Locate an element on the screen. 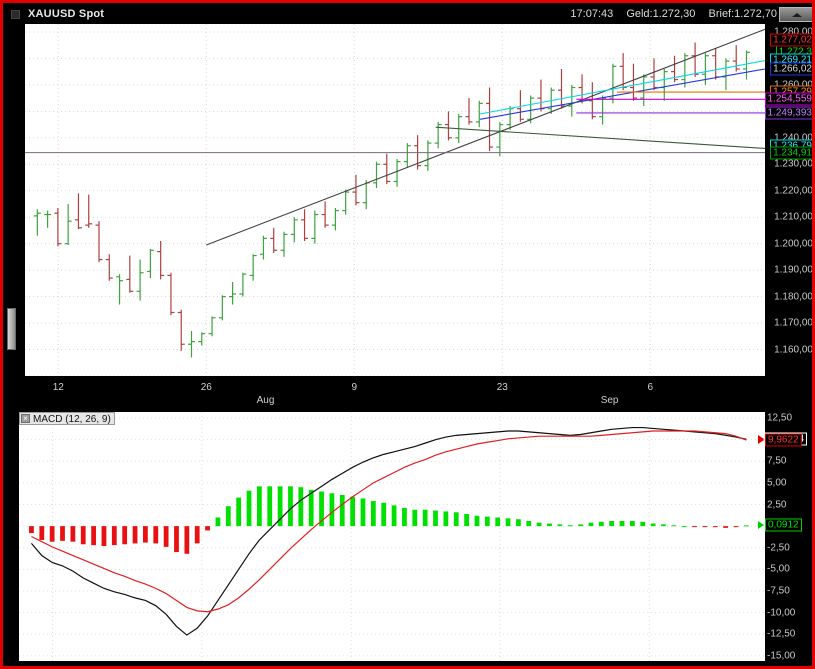  price-axis-tick: 1.180,00 is located at coordinates (793, 297).